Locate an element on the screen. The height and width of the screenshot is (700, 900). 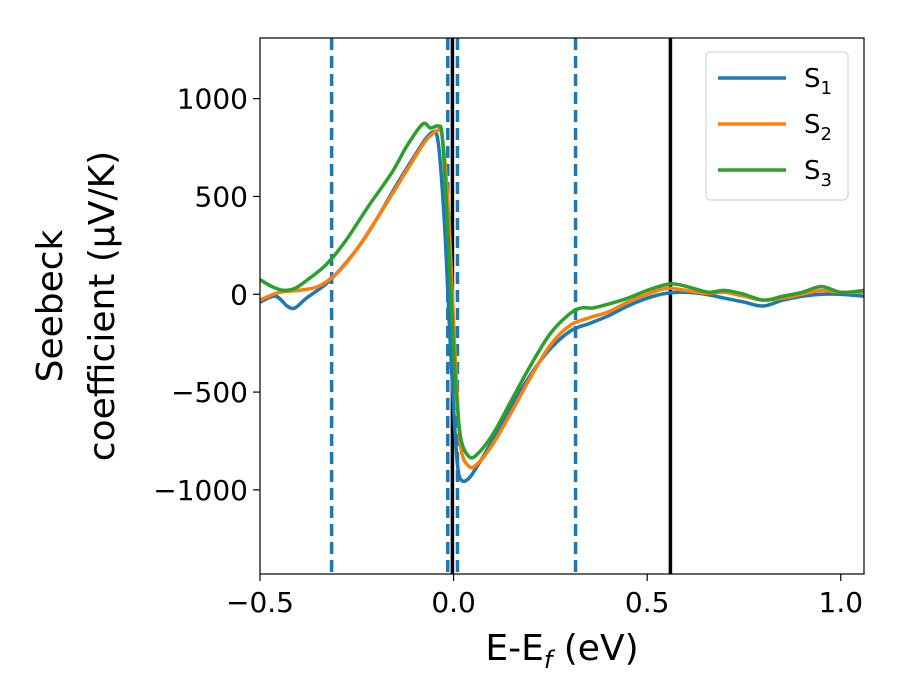
x-tick-label: 0.5 is located at coordinates (647, 602).